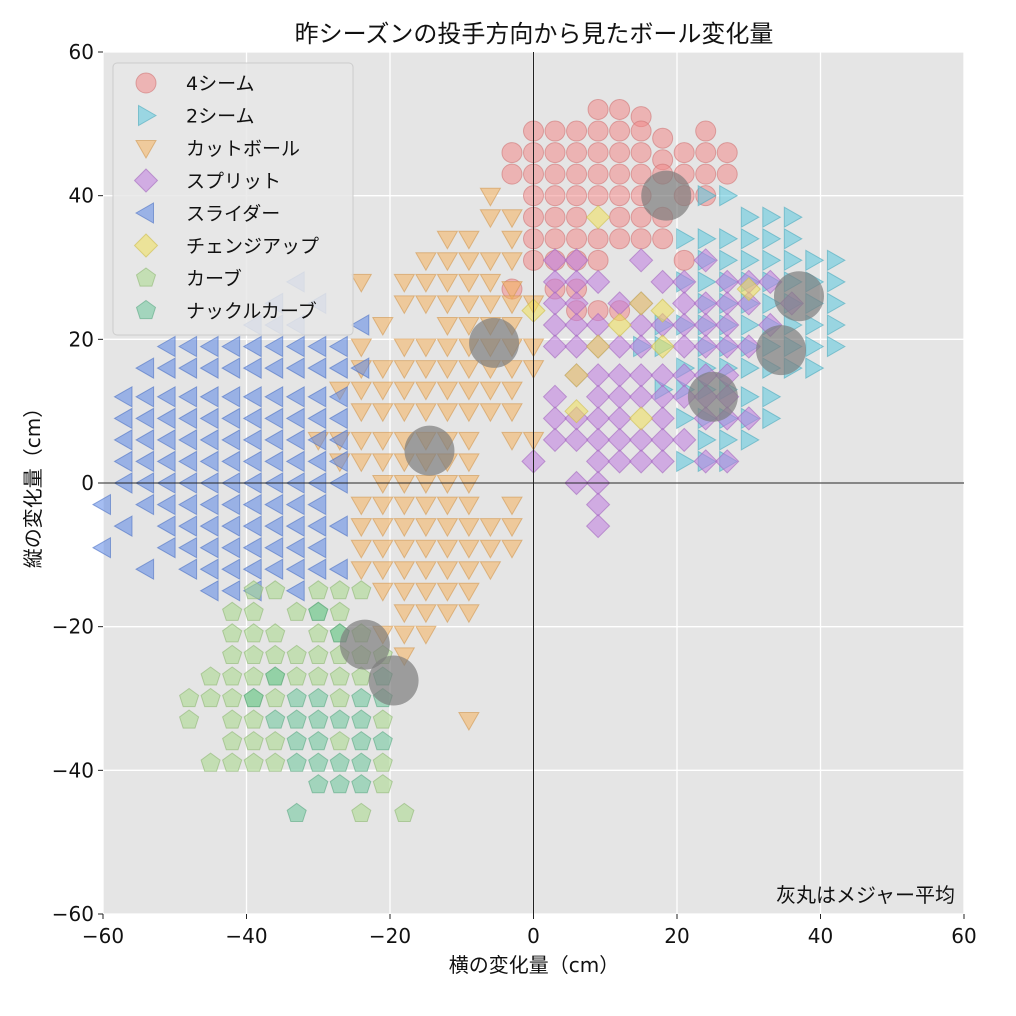  Describe the element at coordinates (148, 115) in the screenshot. I see `legend-marker-two-seam` at that location.